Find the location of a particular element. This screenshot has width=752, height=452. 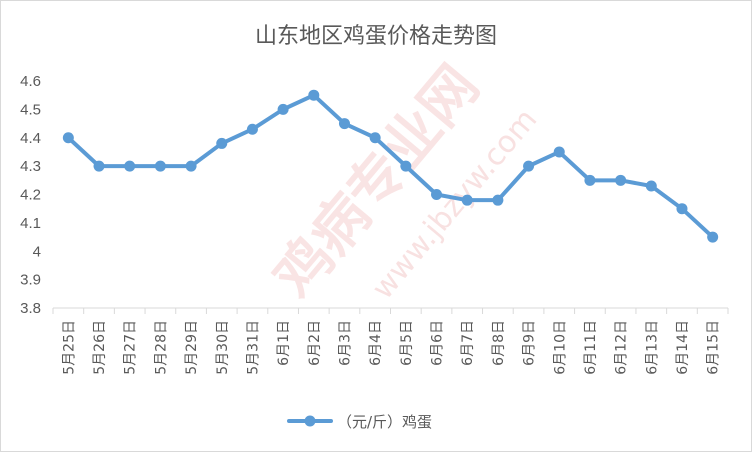

x-tick-label: 5月30日 is located at coordinates (223, 347).